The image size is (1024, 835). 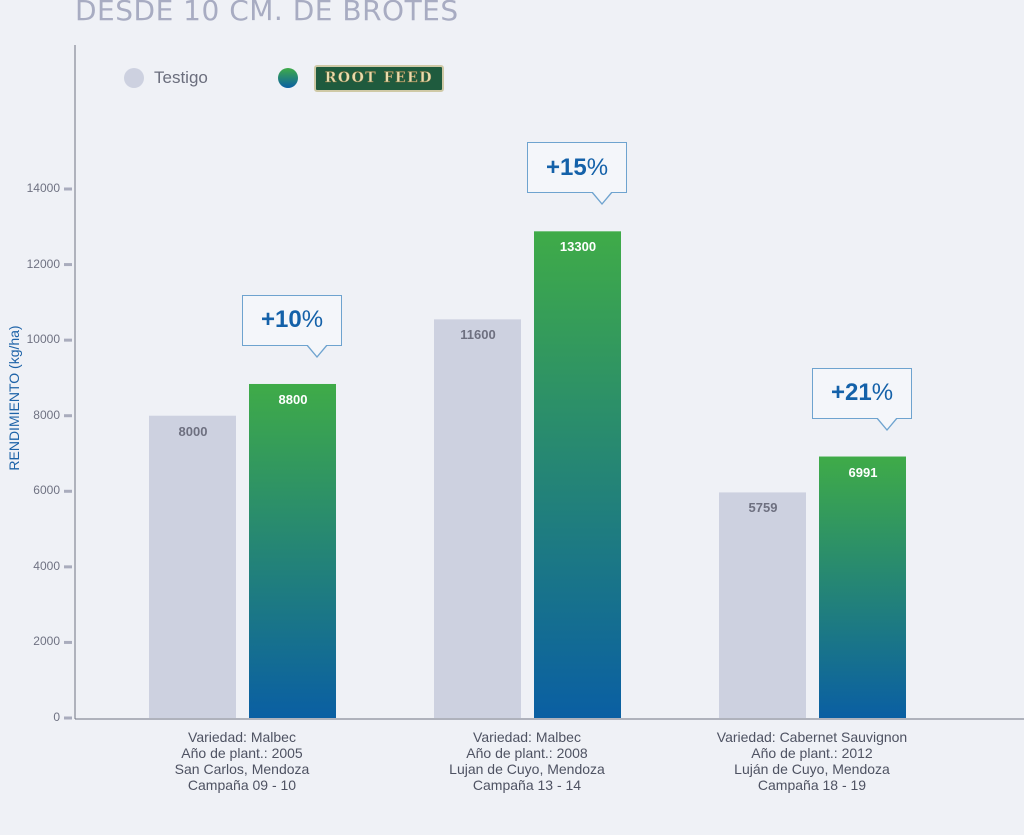 I want to click on x-category-line: Campaña 09 - 10, so click(x=242, y=785).